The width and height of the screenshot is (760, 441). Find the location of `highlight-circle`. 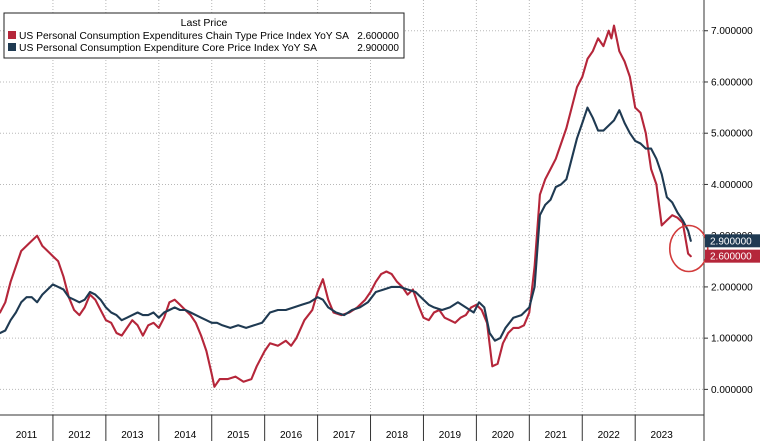

highlight-circle is located at coordinates (688, 248).